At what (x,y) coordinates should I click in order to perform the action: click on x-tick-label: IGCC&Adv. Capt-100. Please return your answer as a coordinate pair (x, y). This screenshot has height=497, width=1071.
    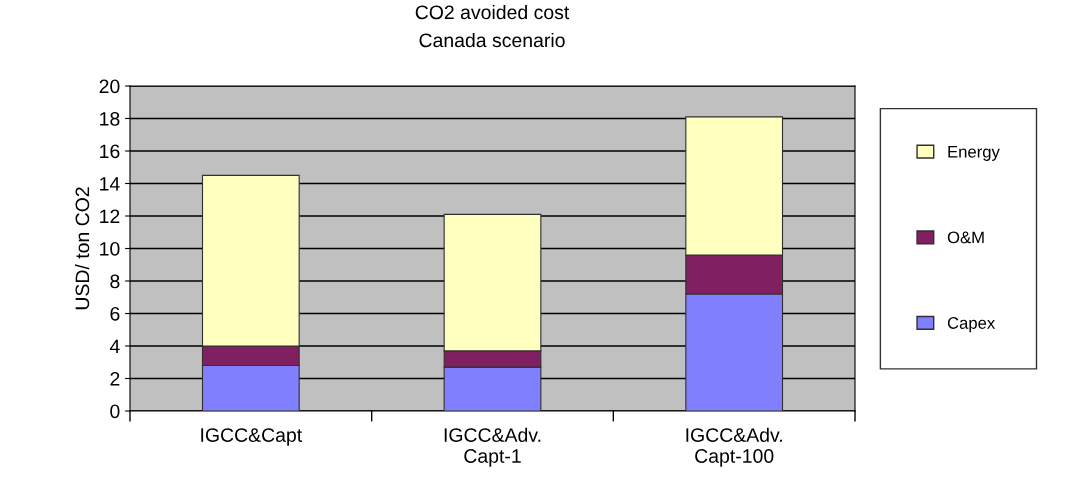
    Looking at the image, I should click on (734, 447).